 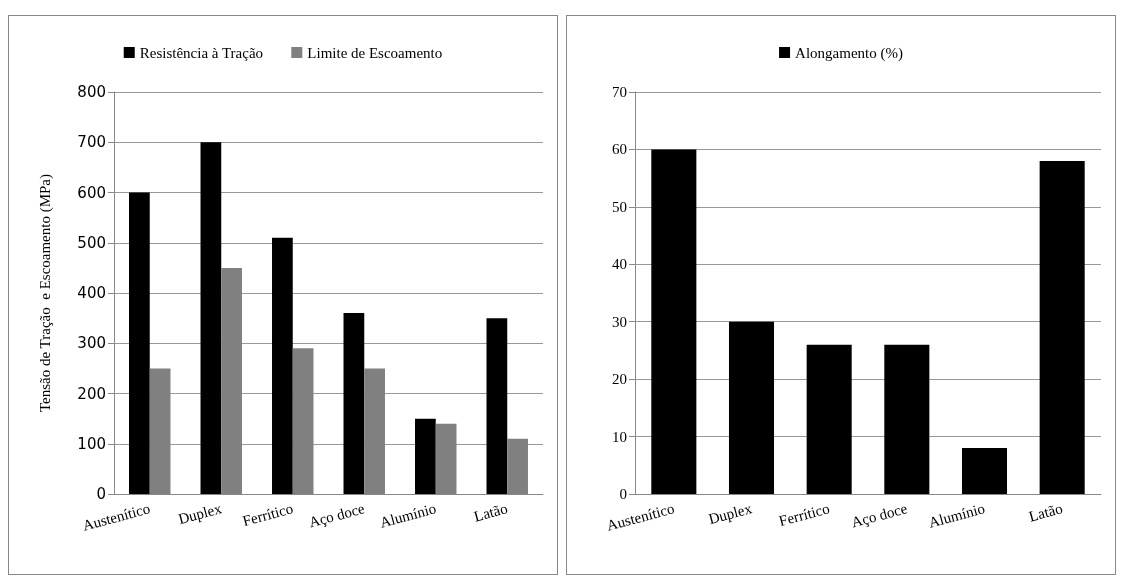 I want to click on y-tick-label: 20, so click(x=619, y=379).